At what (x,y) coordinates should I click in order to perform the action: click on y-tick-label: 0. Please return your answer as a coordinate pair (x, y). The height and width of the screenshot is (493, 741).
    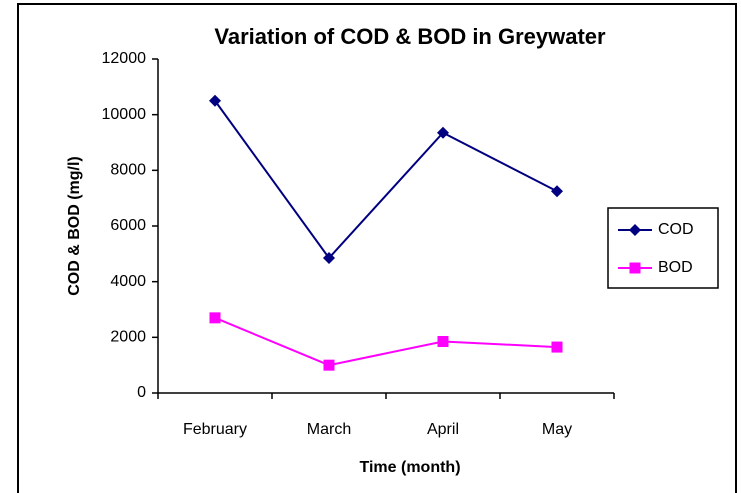
    Looking at the image, I should click on (141, 392).